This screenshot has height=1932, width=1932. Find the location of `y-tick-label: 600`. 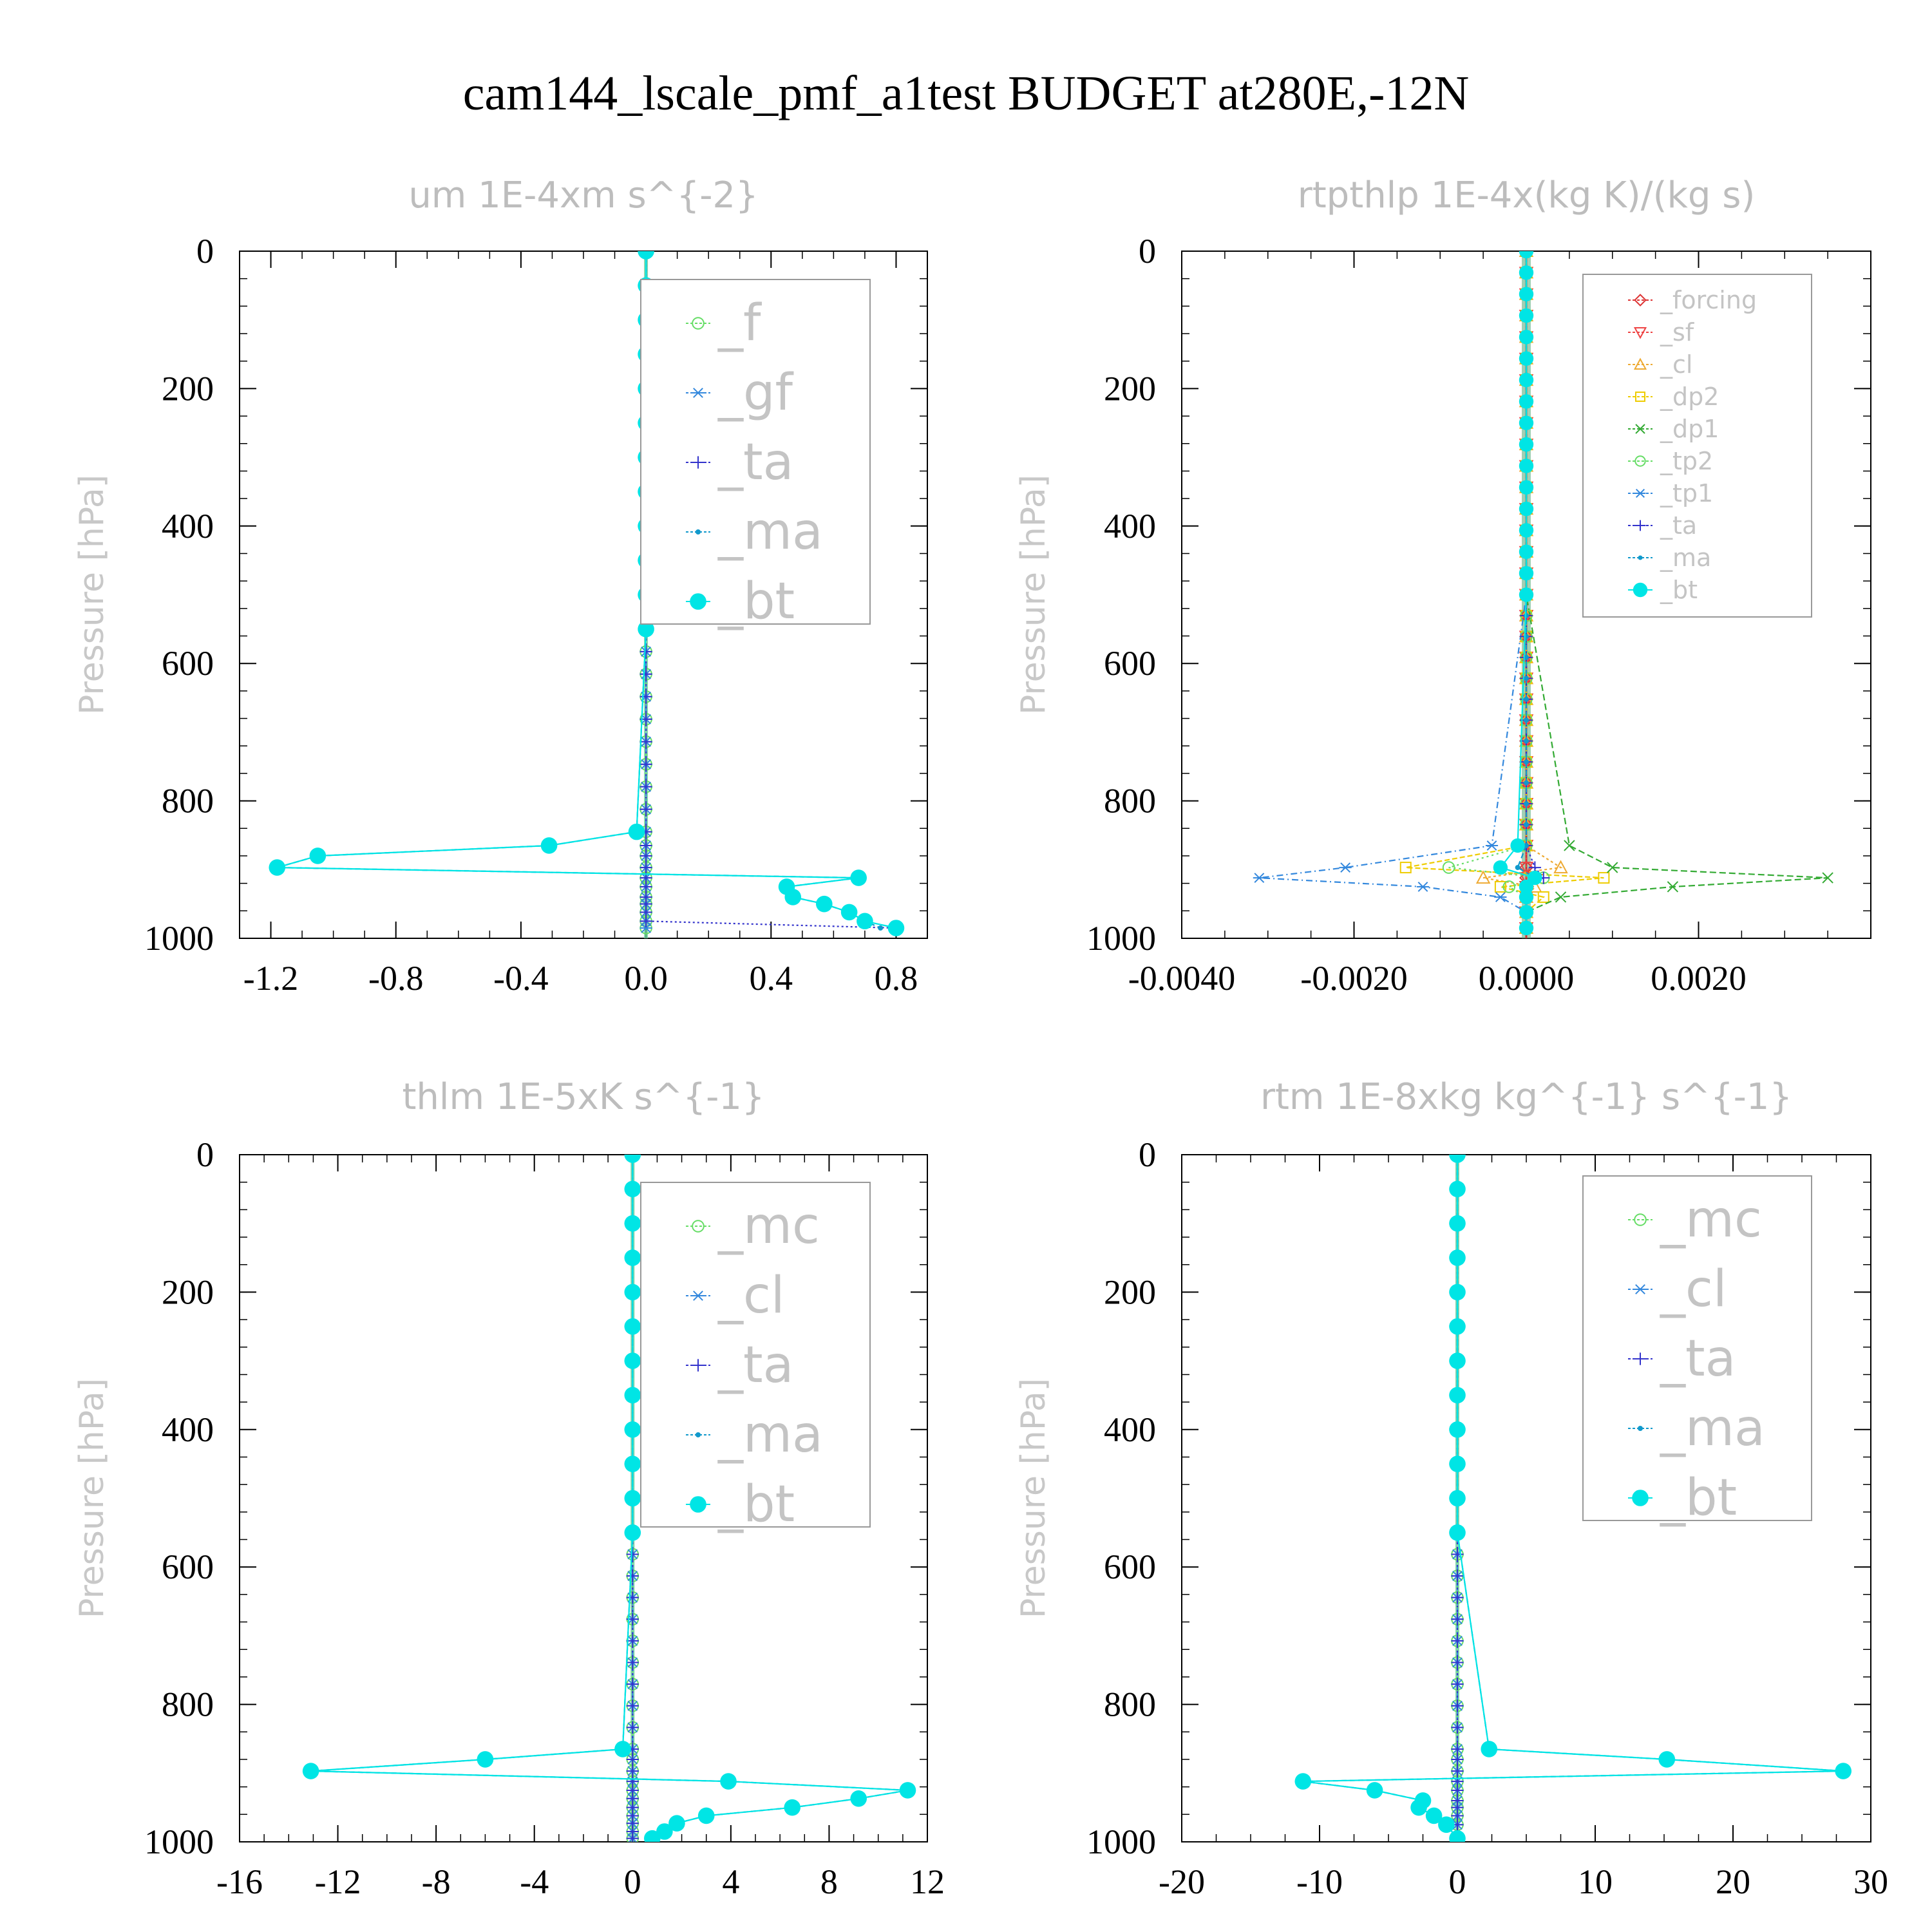

y-tick-label: 600 is located at coordinates (188, 663).